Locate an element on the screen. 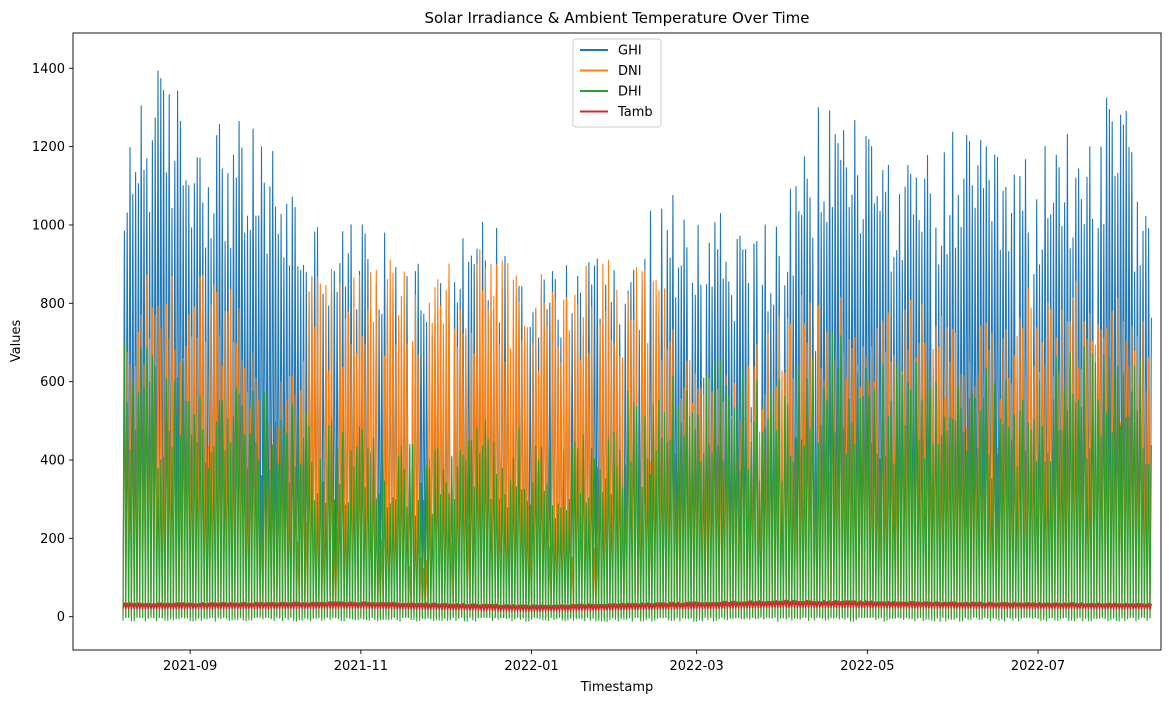 The width and height of the screenshot is (1169, 701). y-axis: 0 200 400 600 800 1000 1200 1400 is located at coordinates (52, 343).